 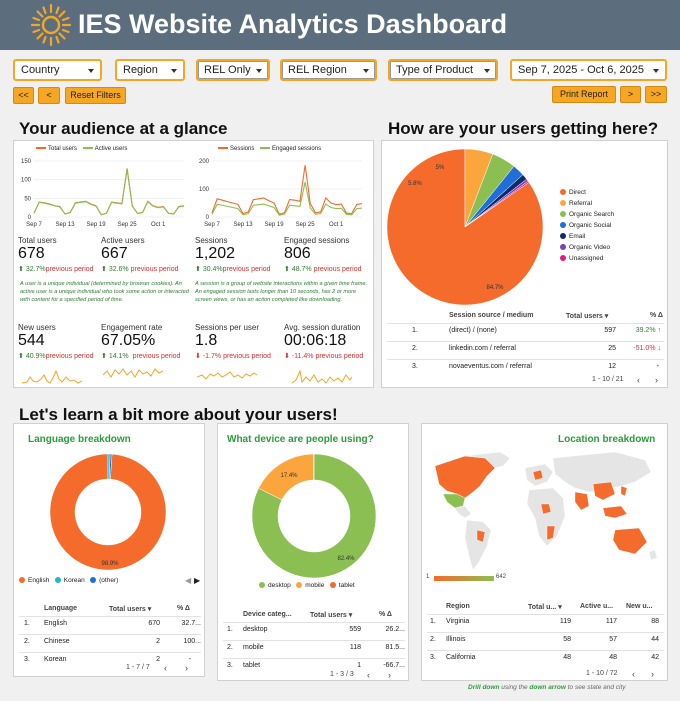 What do you see at coordinates (287, 198) in the screenshot?
I see `series-line` at bounding box center [287, 198].